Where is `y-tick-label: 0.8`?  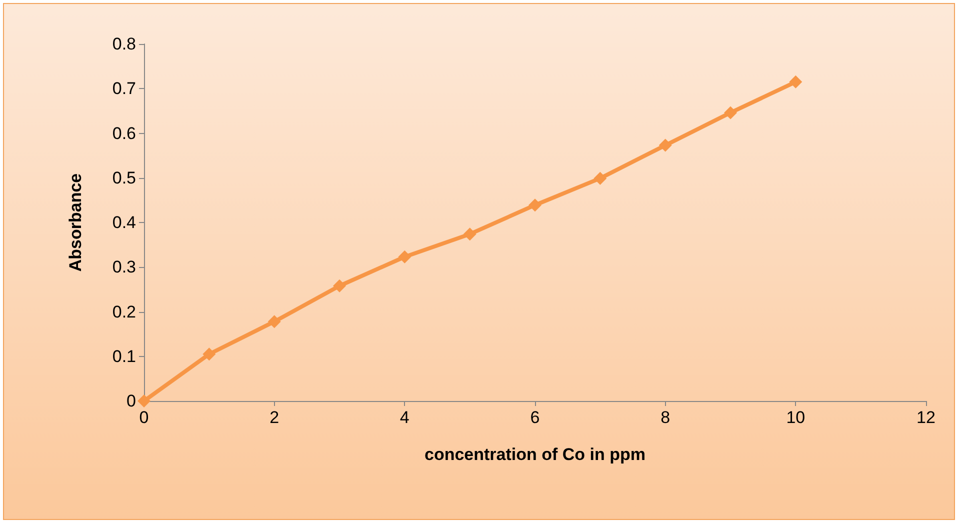
y-tick-label: 0.8 is located at coordinates (124, 44).